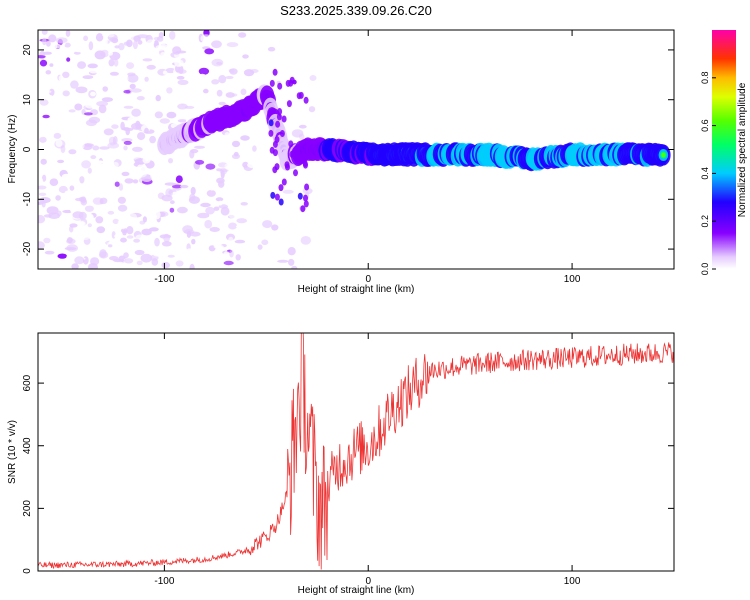 The width and height of the screenshot is (750, 600). I want to click on snr-y-tick-label: 0, so click(27, 571).